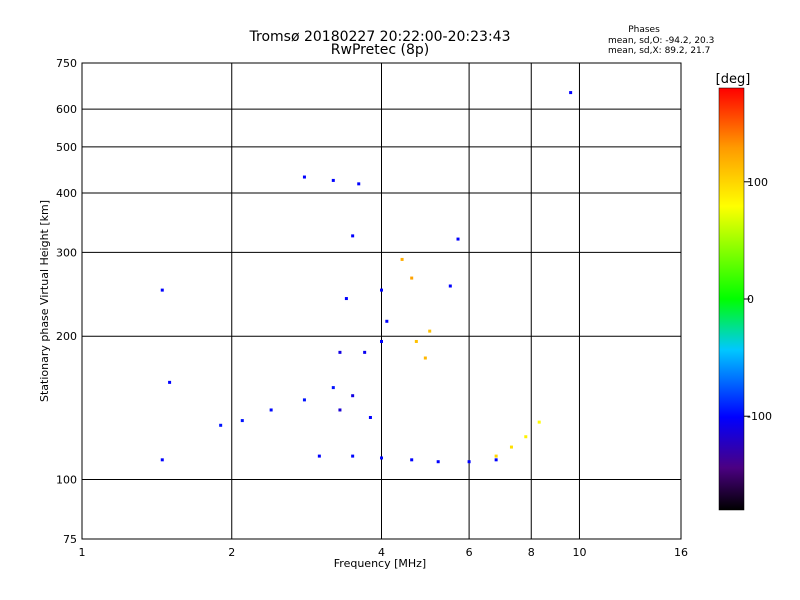  I want to click on x-tick-label: 1, so click(82, 552).